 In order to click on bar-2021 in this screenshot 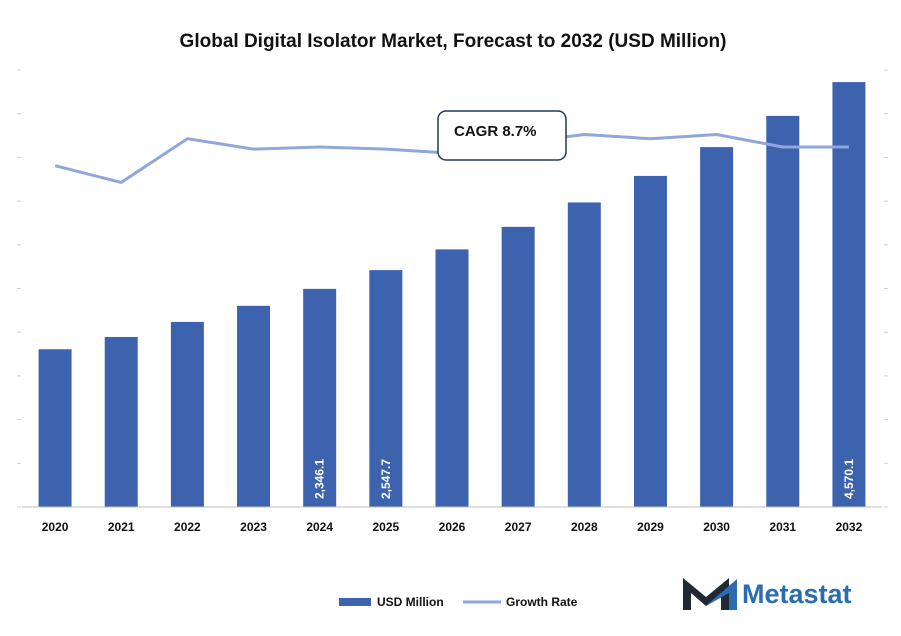, I will do `click(121, 421)`.